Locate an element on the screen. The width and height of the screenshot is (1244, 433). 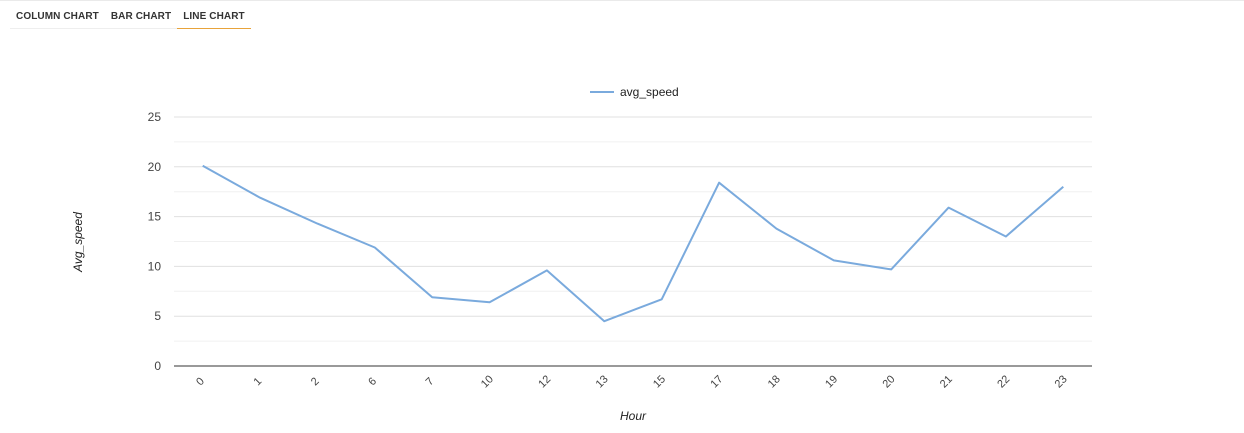
tab-line-chart: LINE CHART is located at coordinates (214, 15).